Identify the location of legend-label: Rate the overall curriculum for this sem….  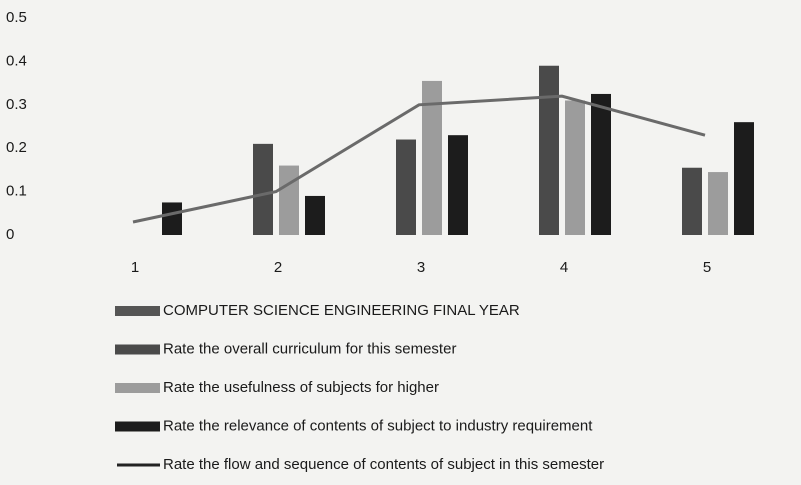
(309, 348).